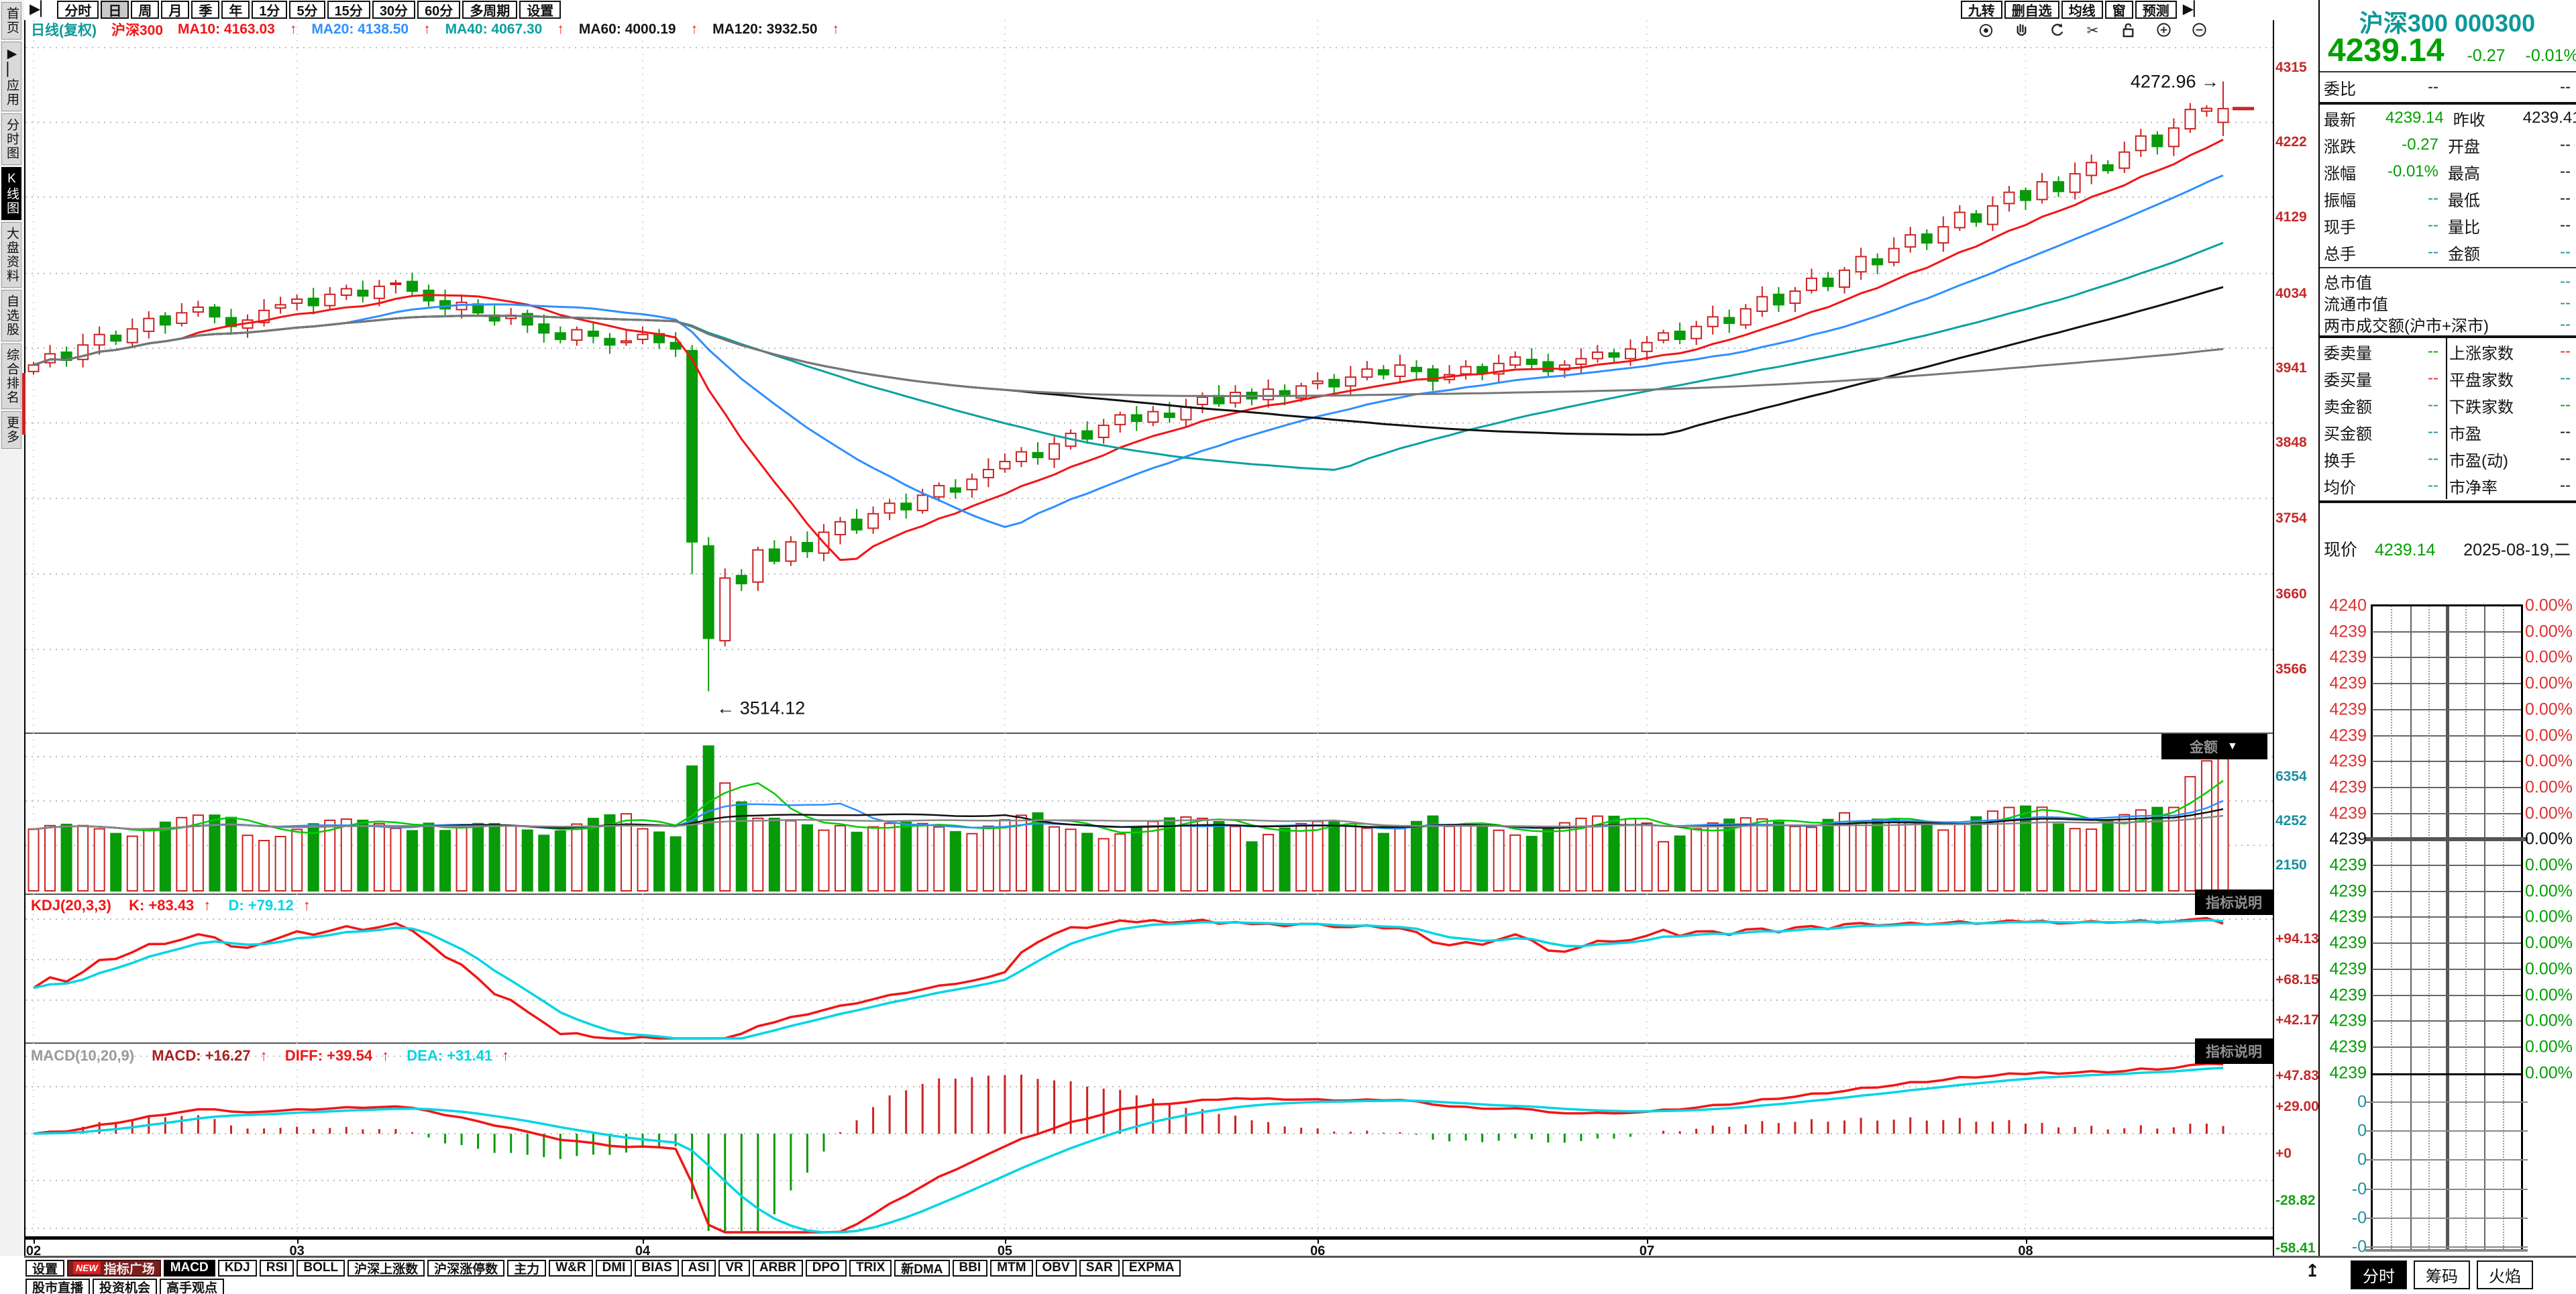 The image size is (2576, 1294). Describe the element at coordinates (11, 21) in the screenshot. I see `sidebar-item-首页: 首页` at that location.